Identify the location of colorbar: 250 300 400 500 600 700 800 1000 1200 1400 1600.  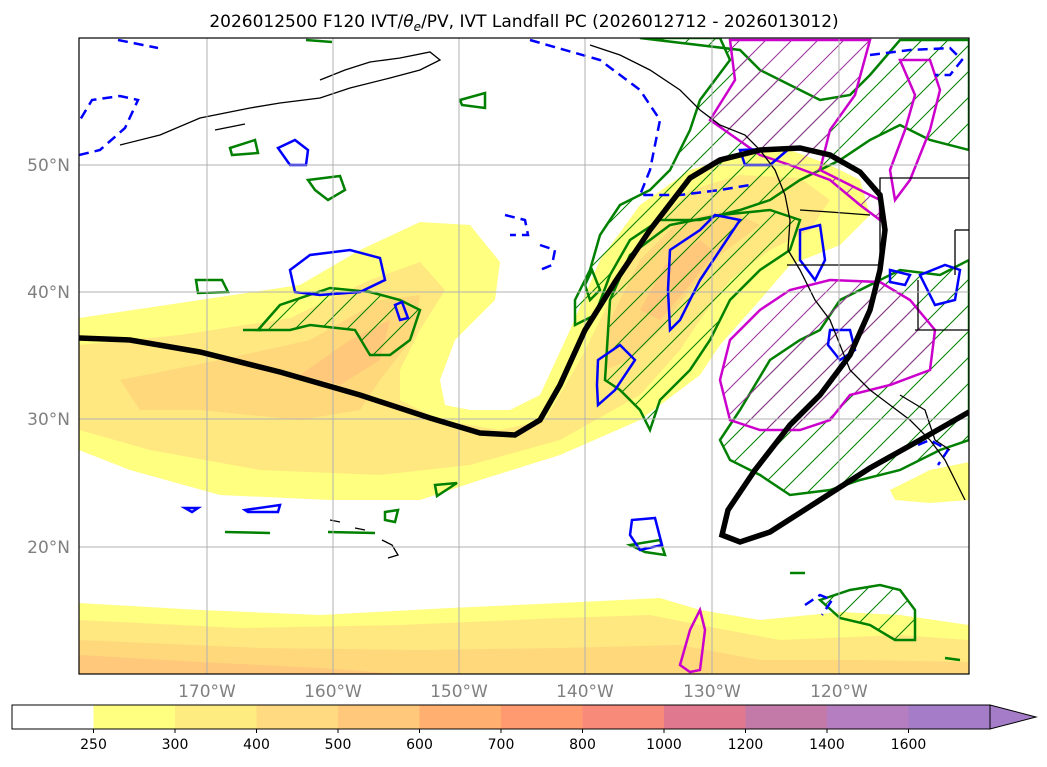
(524, 728).